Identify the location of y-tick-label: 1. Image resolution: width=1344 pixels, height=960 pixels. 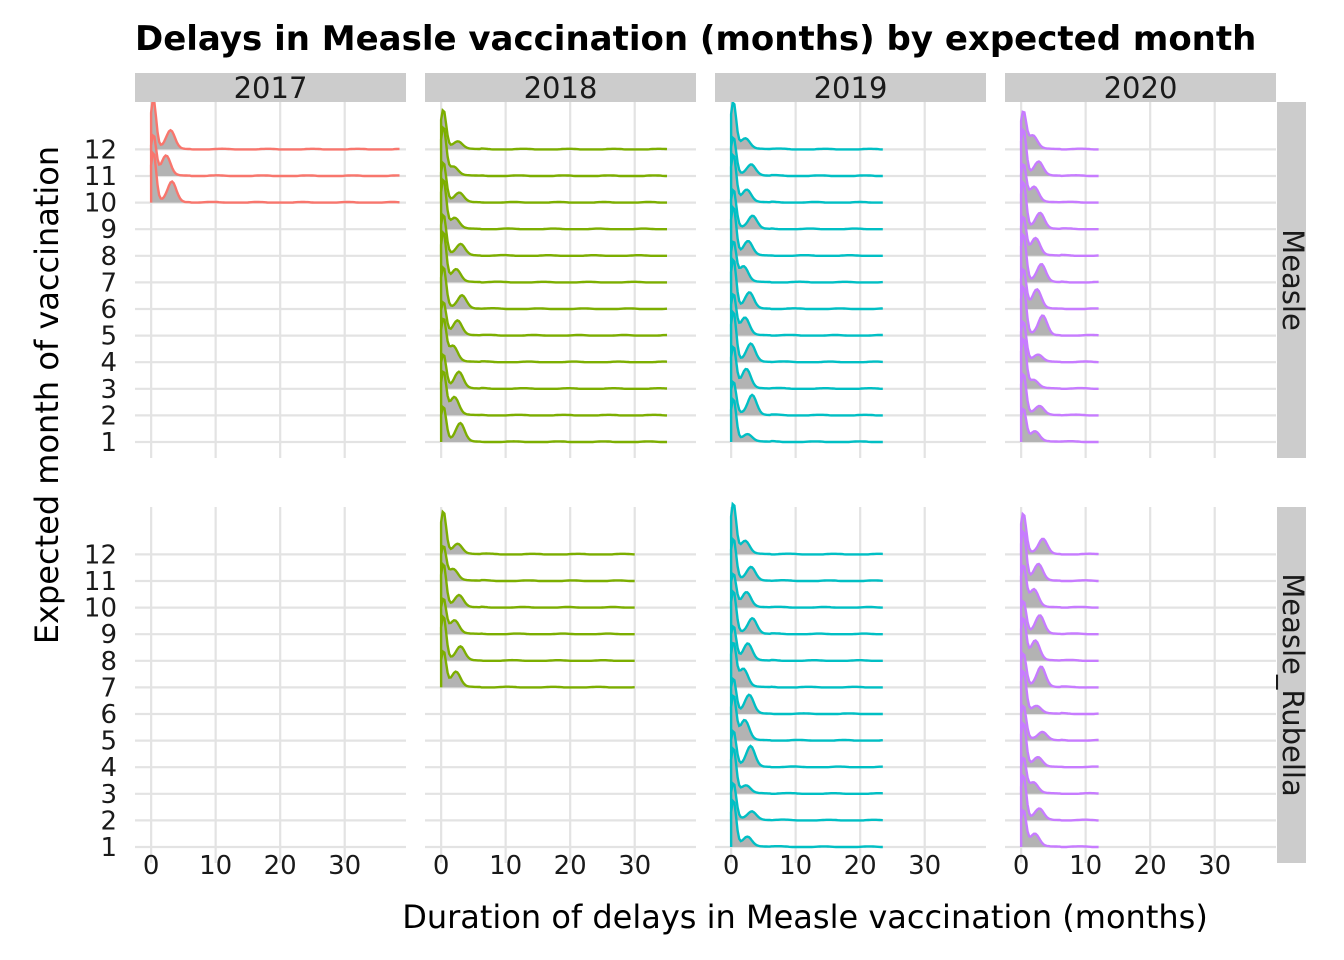
(108, 848).